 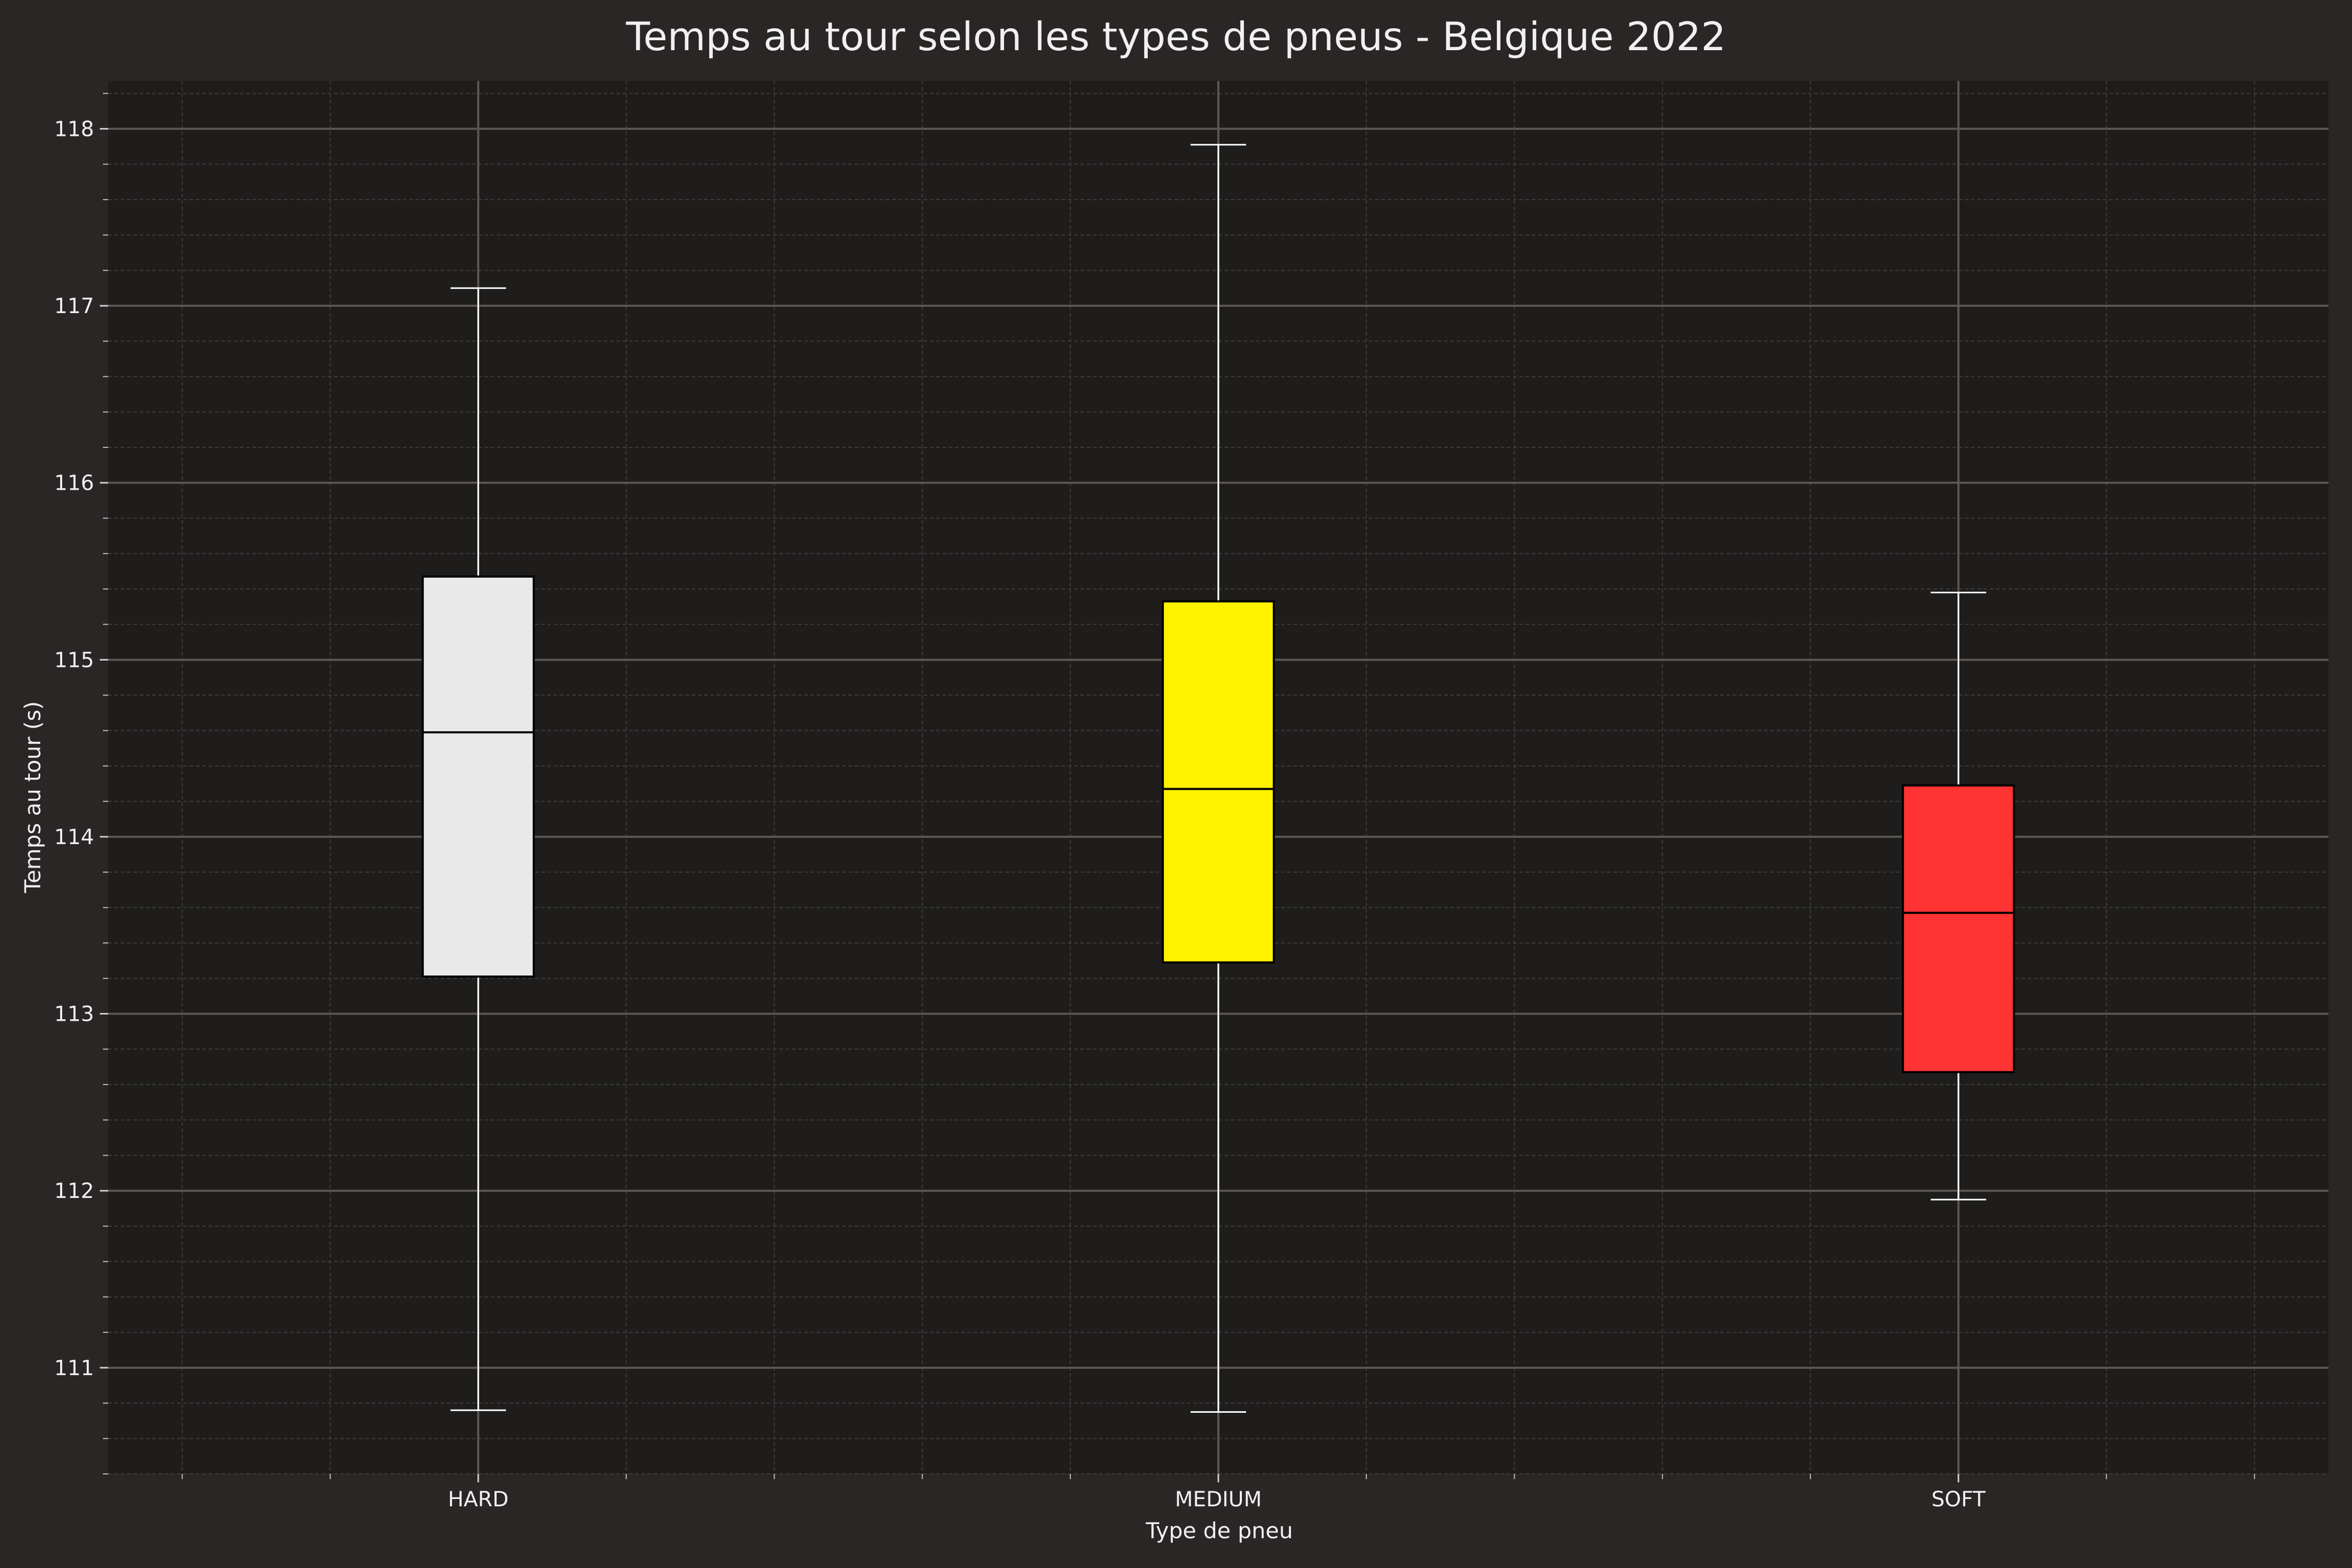 I want to click on box-soft, so click(x=1958, y=929).